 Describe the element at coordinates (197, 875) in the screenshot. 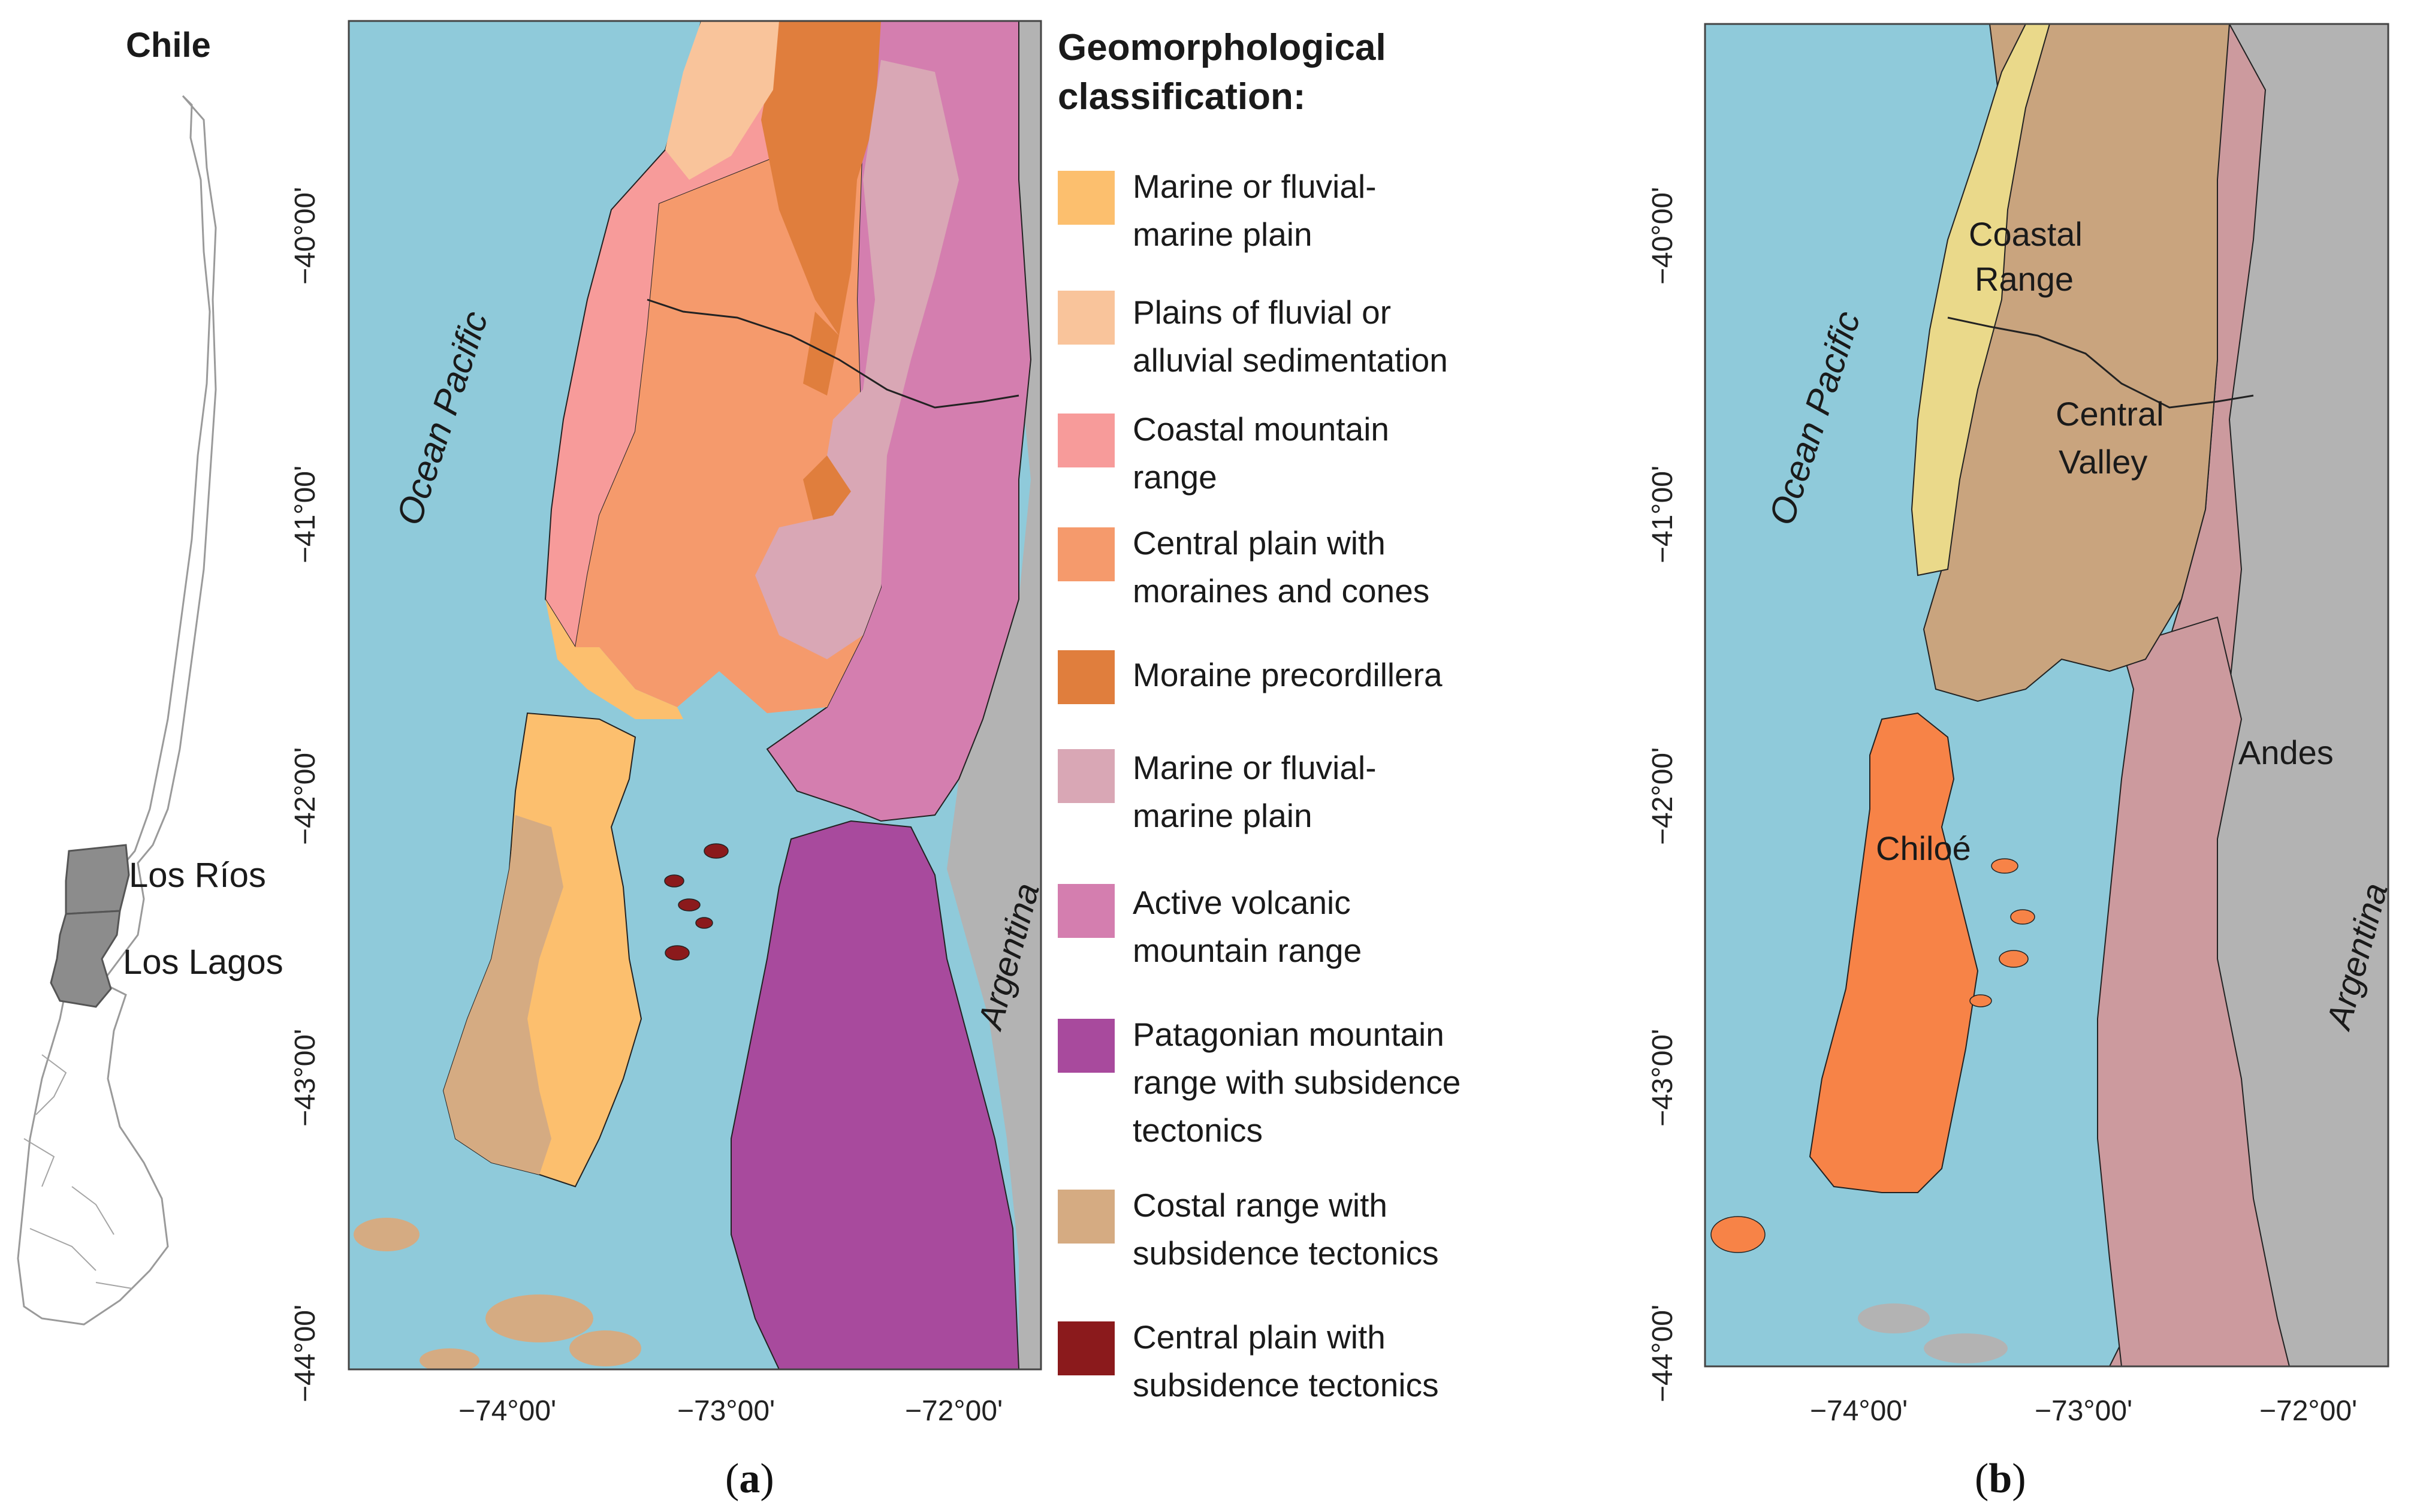

I see `label-los-rios: Los Ríos` at that location.